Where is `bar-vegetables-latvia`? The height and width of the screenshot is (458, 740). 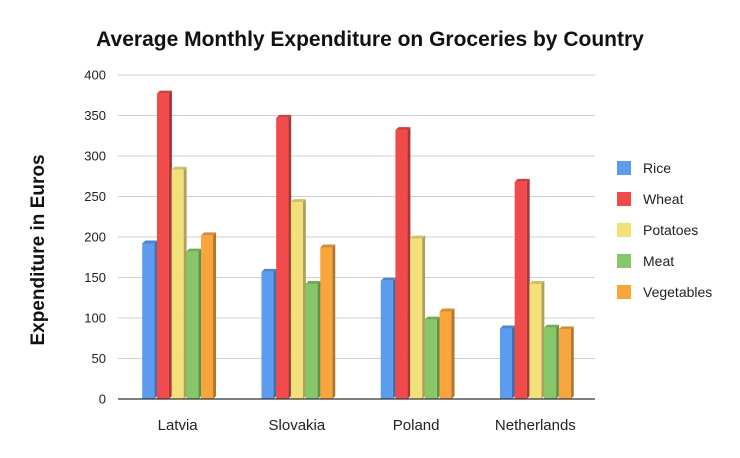 bar-vegetables-latvia is located at coordinates (209, 315).